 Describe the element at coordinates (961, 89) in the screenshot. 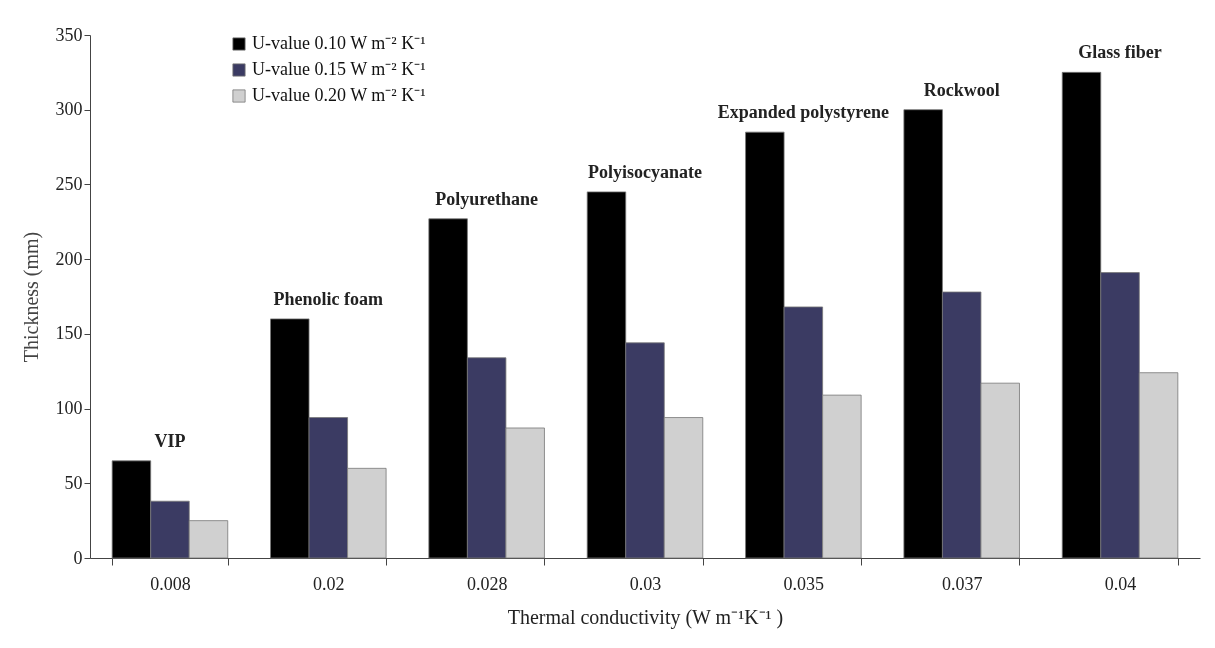

I see `annotation: Rockwool` at that location.